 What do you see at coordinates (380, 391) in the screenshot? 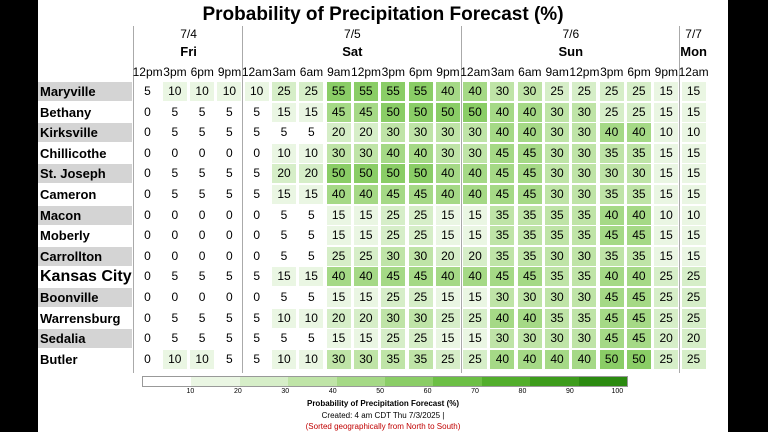
I see `color-scale-tick: 50` at bounding box center [380, 391].